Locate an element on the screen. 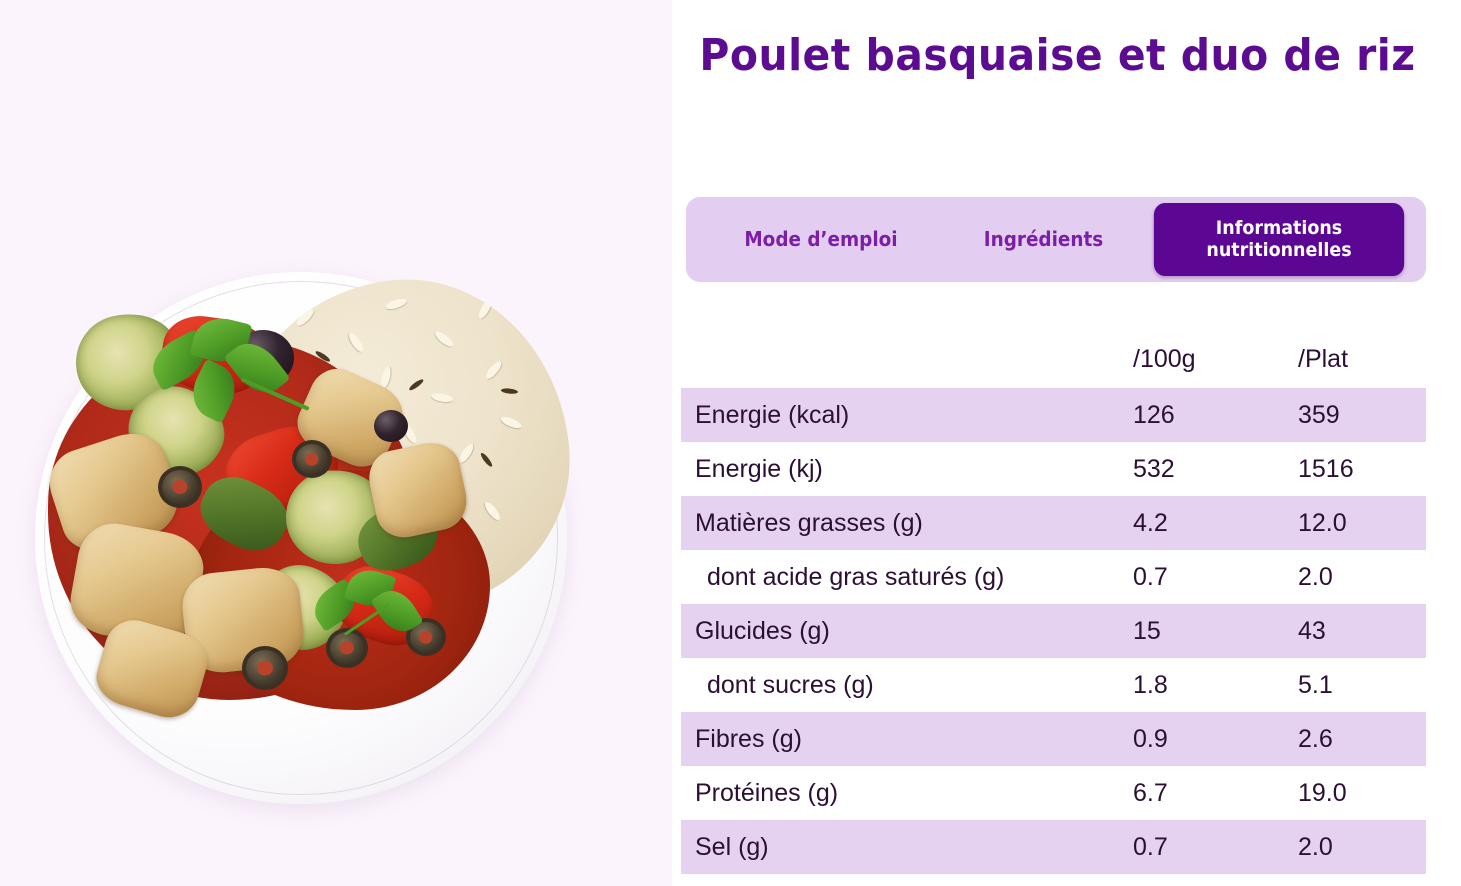  table-row: Matières grasses (g) 4.2 12.0 is located at coordinates (1053, 523).